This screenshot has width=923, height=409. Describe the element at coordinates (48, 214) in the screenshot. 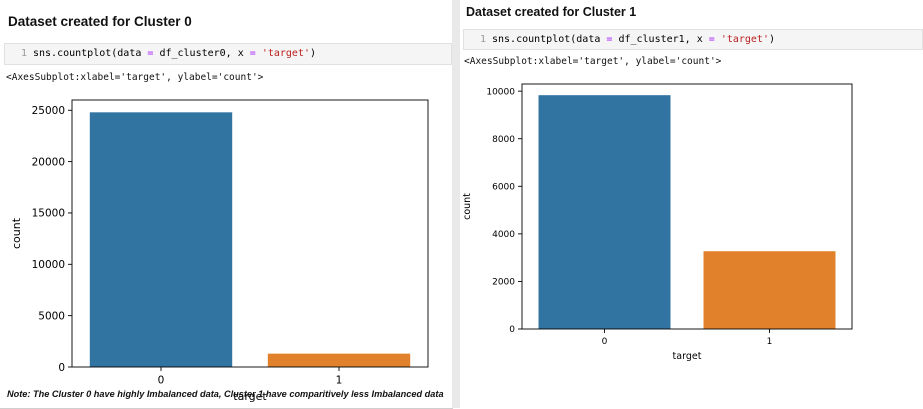

I see `y-tick-label: 15000` at that location.